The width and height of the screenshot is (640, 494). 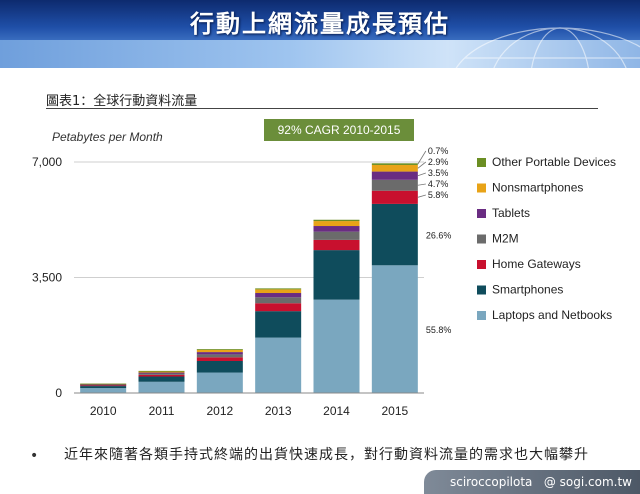 What do you see at coordinates (320, 54) in the screenshot?
I see `banner-band` at bounding box center [320, 54].